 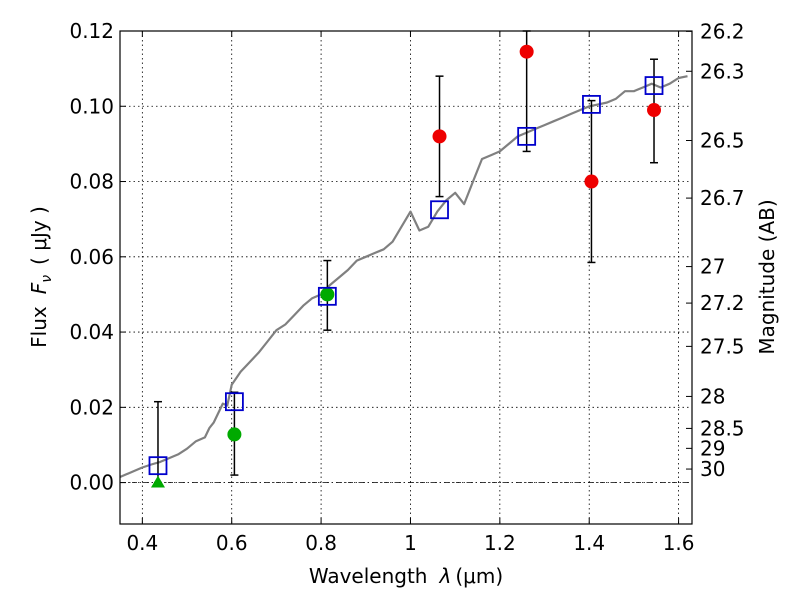 I want to click on y-tick-label: 0.10, so click(x=91, y=106).